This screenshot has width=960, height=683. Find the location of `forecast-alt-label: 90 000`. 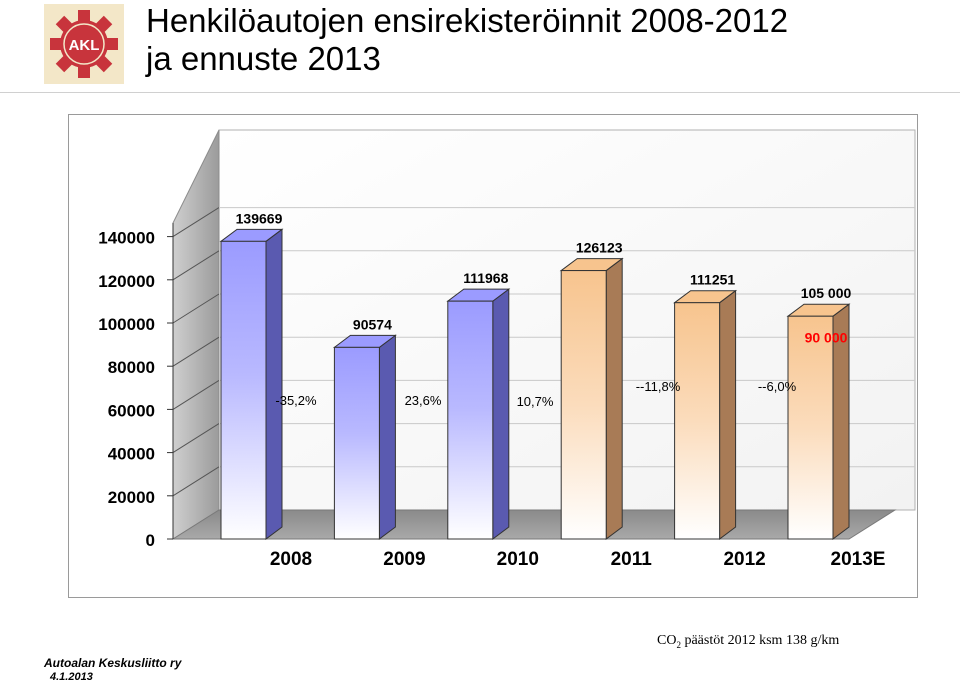

forecast-alt-label: 90 000 is located at coordinates (826, 338).